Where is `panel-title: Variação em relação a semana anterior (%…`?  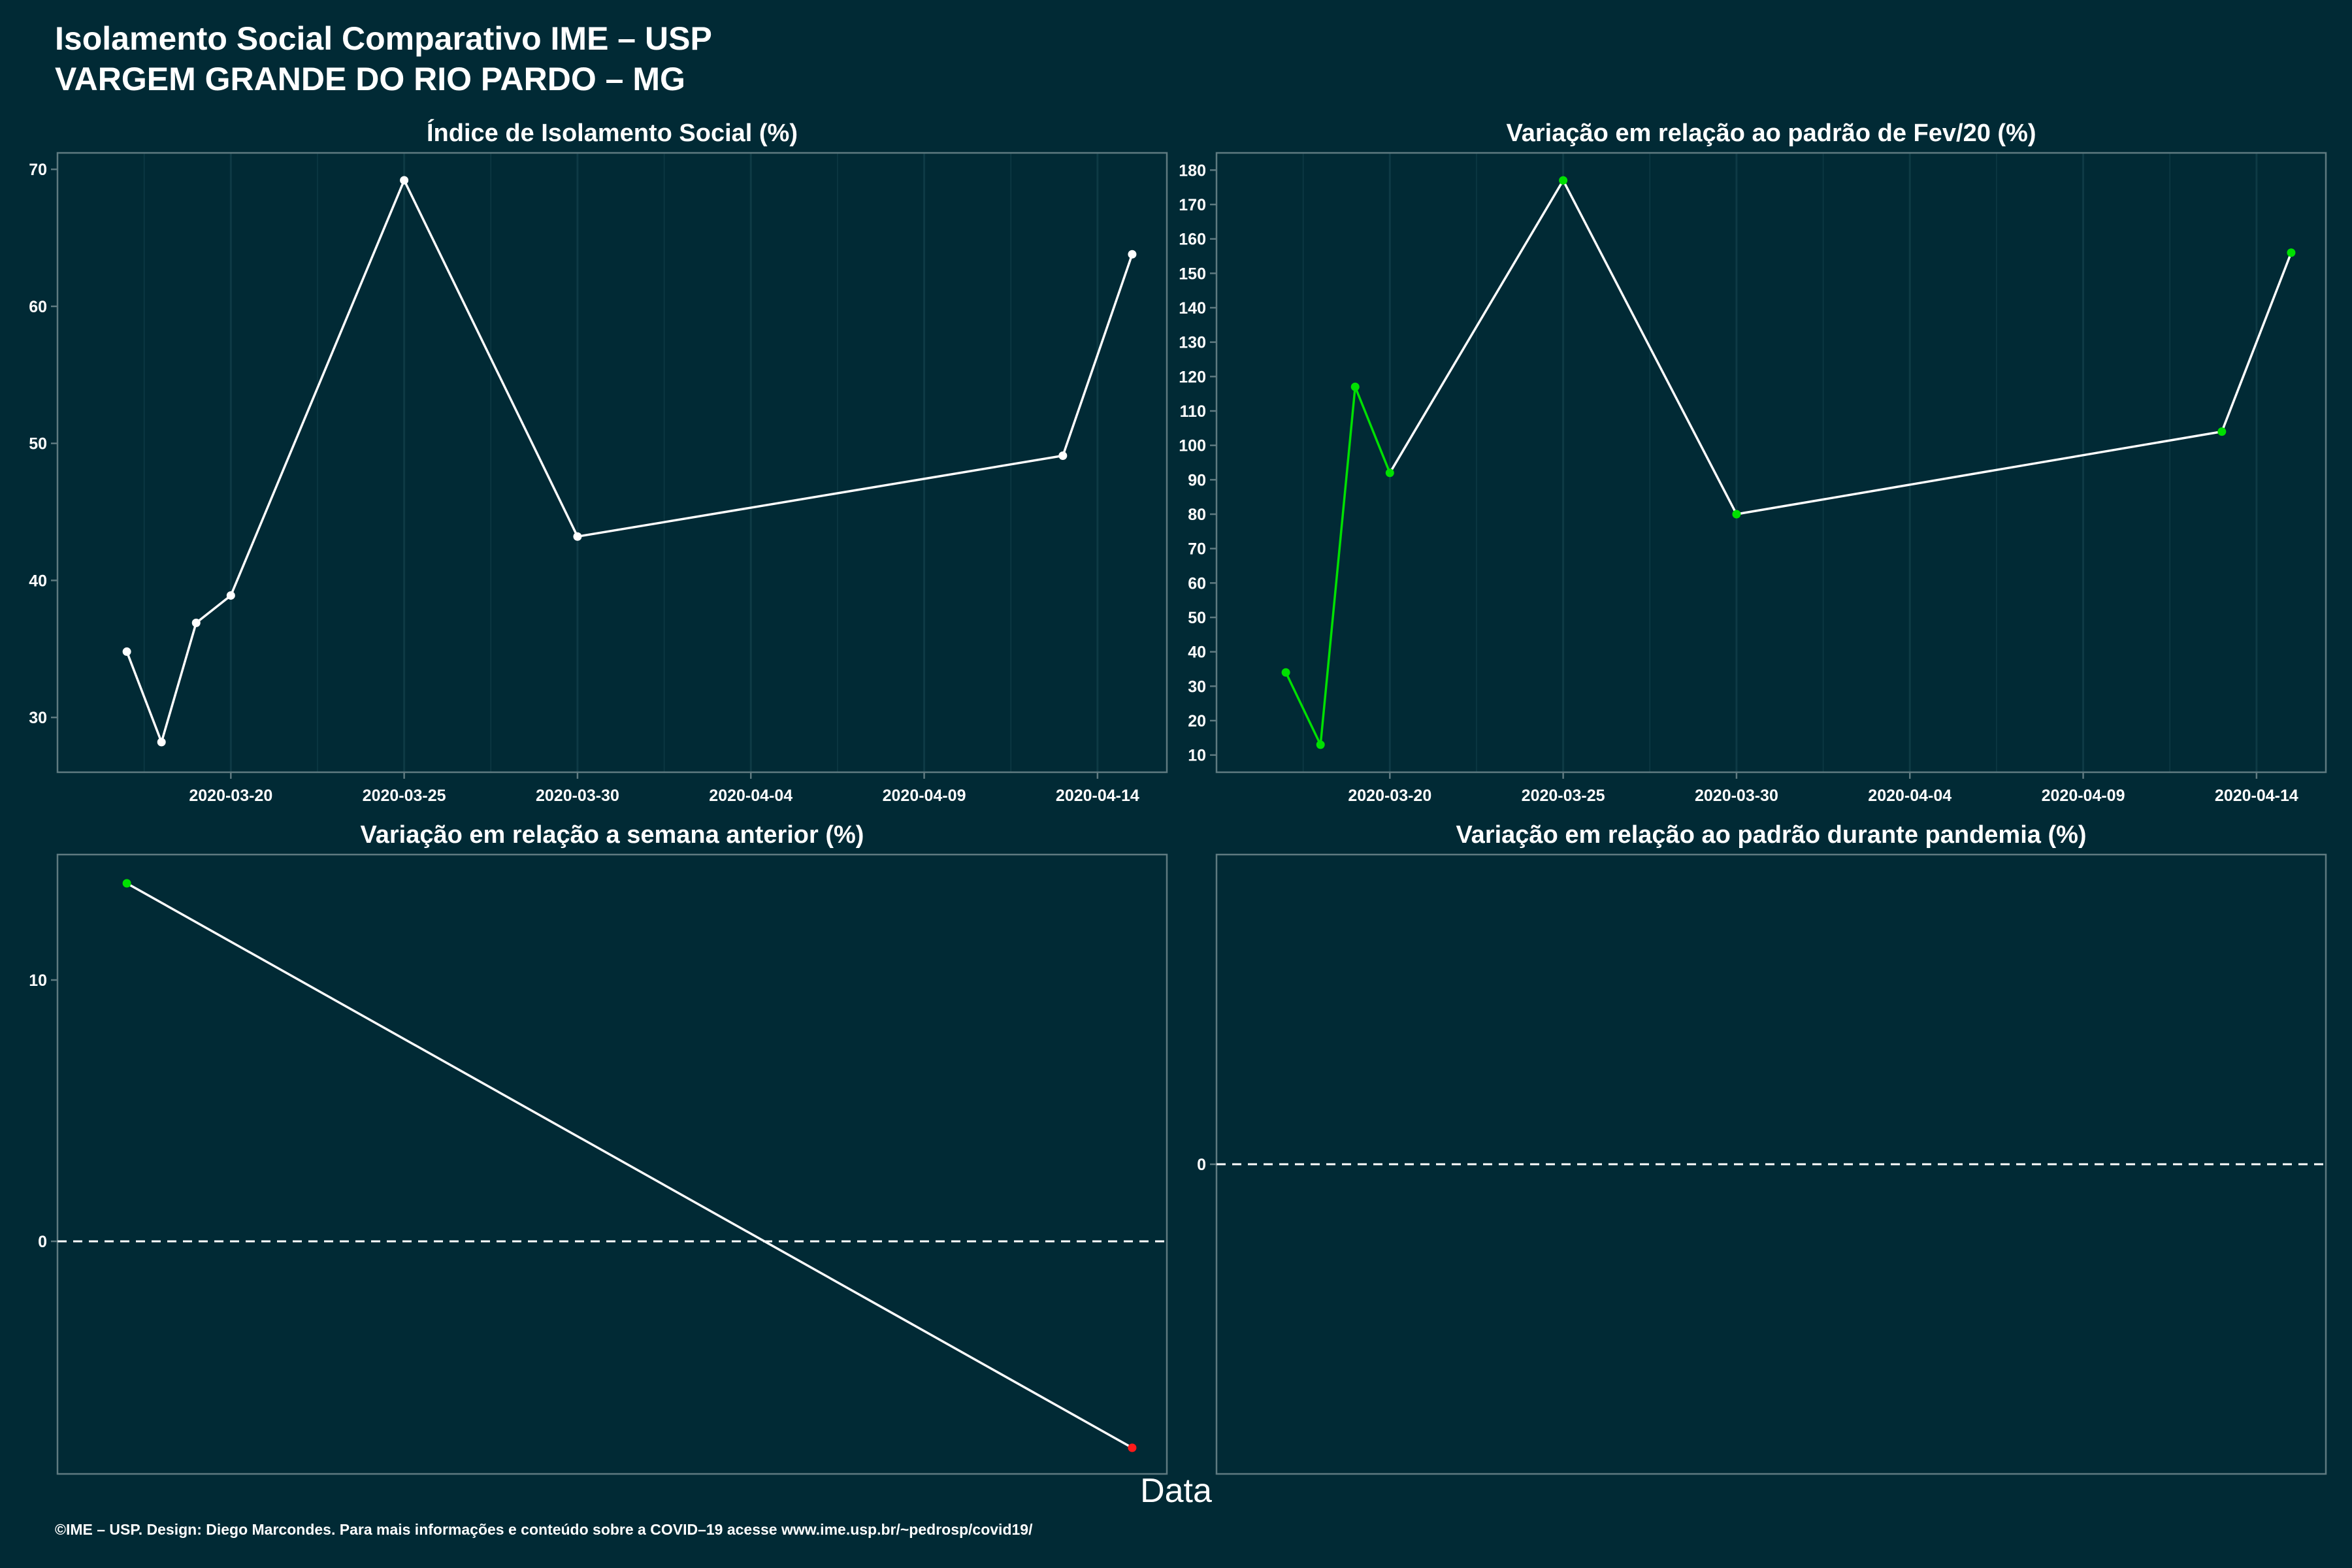
panel-title: Variação em relação a semana anterior (%… is located at coordinates (612, 835).